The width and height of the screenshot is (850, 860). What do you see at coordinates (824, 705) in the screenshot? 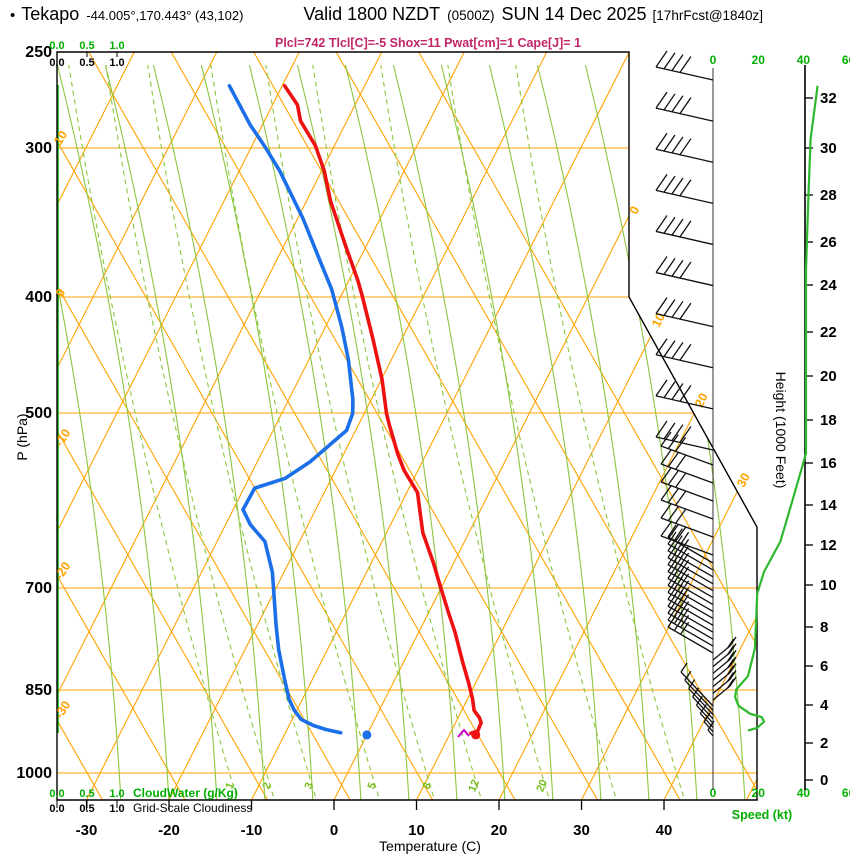
I see `height-tick-label: 4` at bounding box center [824, 705].